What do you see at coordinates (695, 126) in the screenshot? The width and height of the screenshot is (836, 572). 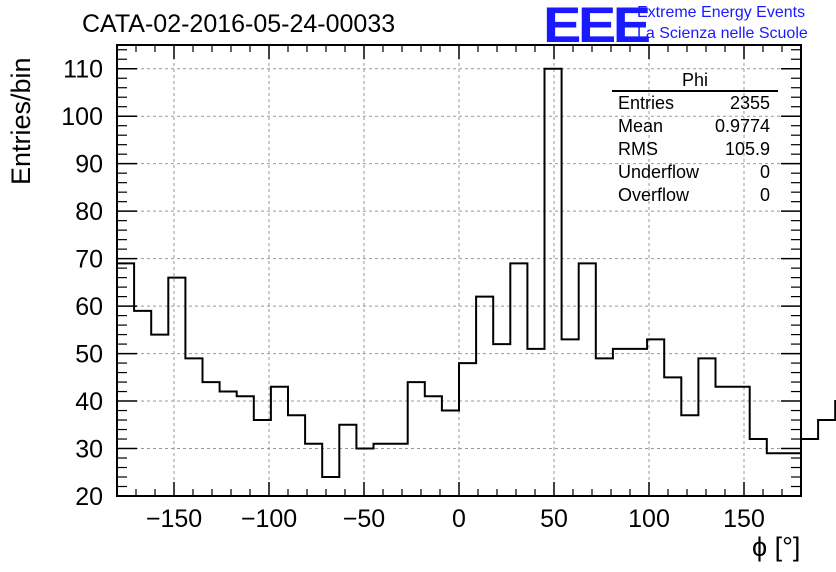 I see `stats-row-mean: Mean 0.9774` at bounding box center [695, 126].